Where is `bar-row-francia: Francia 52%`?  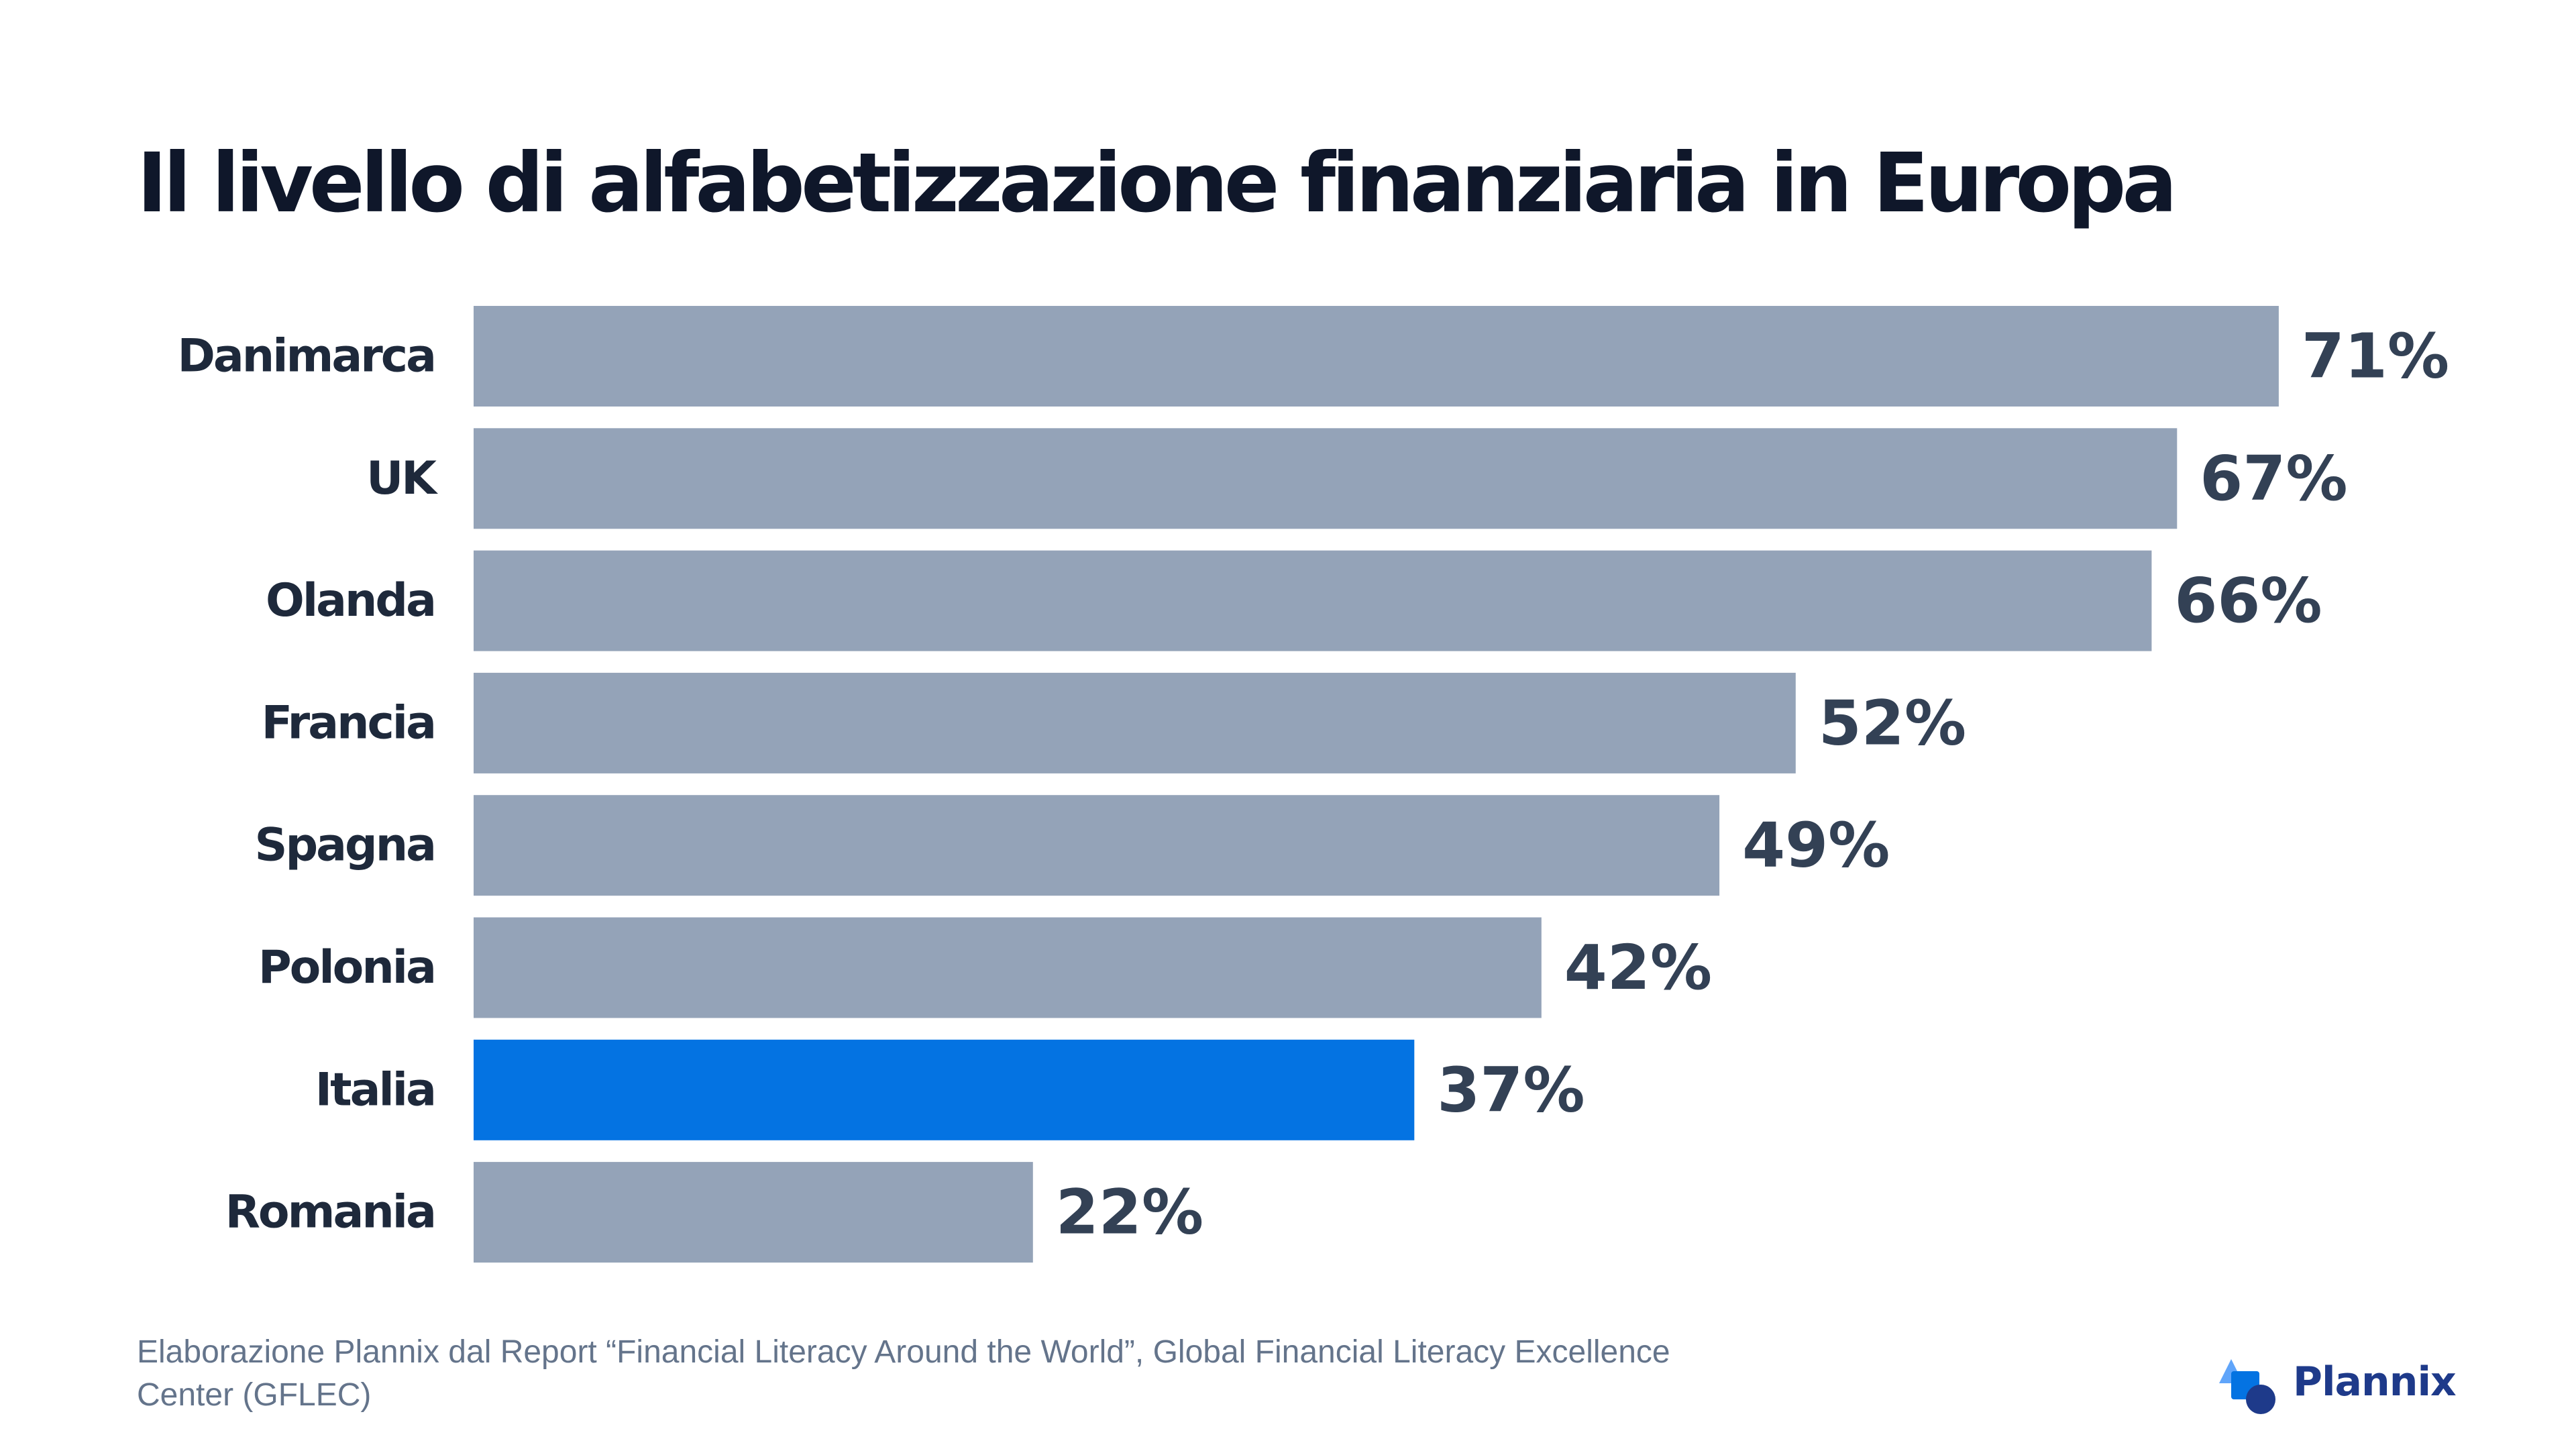 bar-row-francia: Francia 52% is located at coordinates (1114, 722).